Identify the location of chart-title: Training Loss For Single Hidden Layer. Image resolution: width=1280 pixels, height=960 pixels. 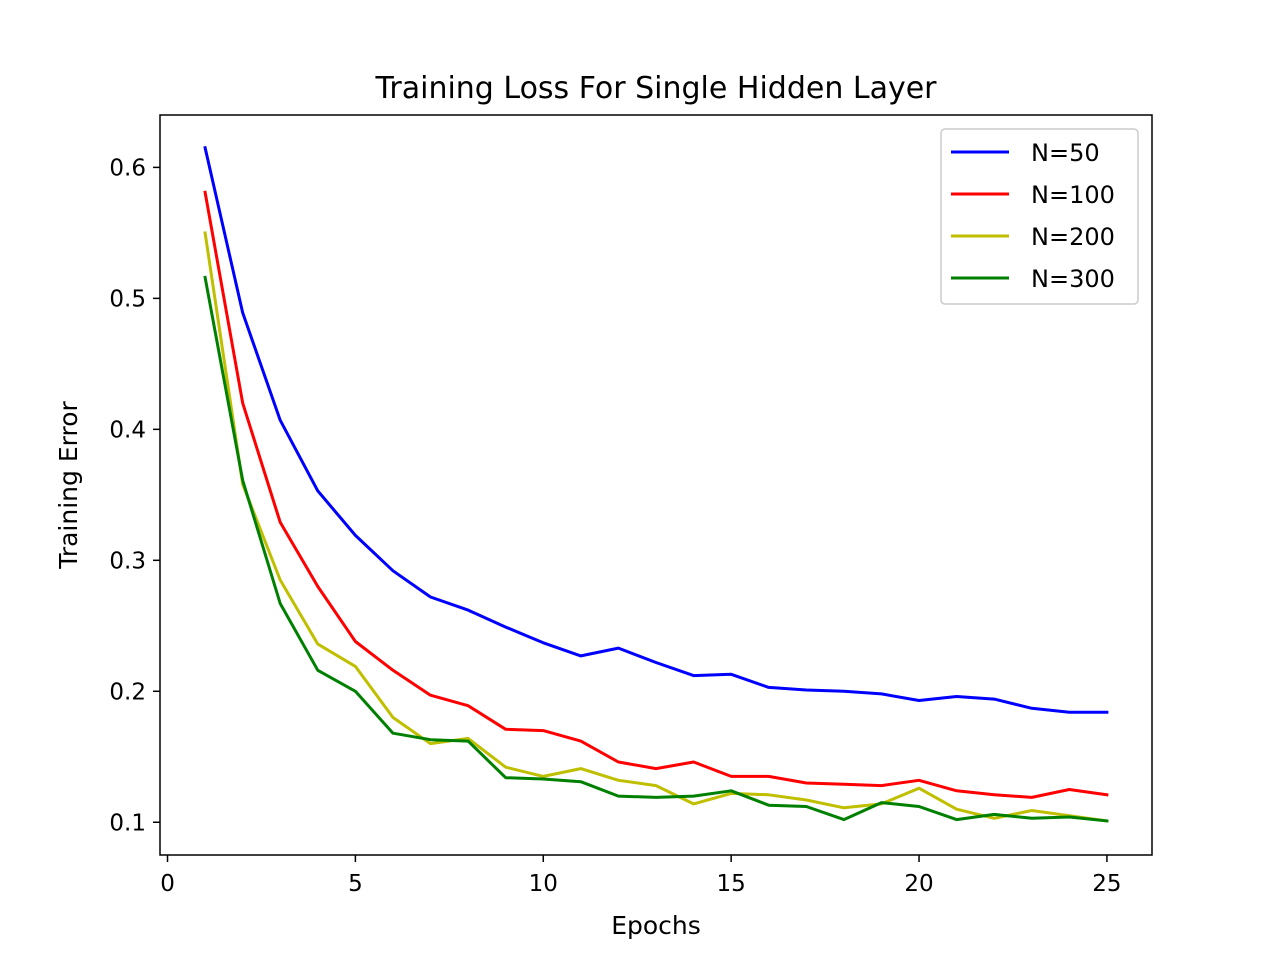
(655, 88).